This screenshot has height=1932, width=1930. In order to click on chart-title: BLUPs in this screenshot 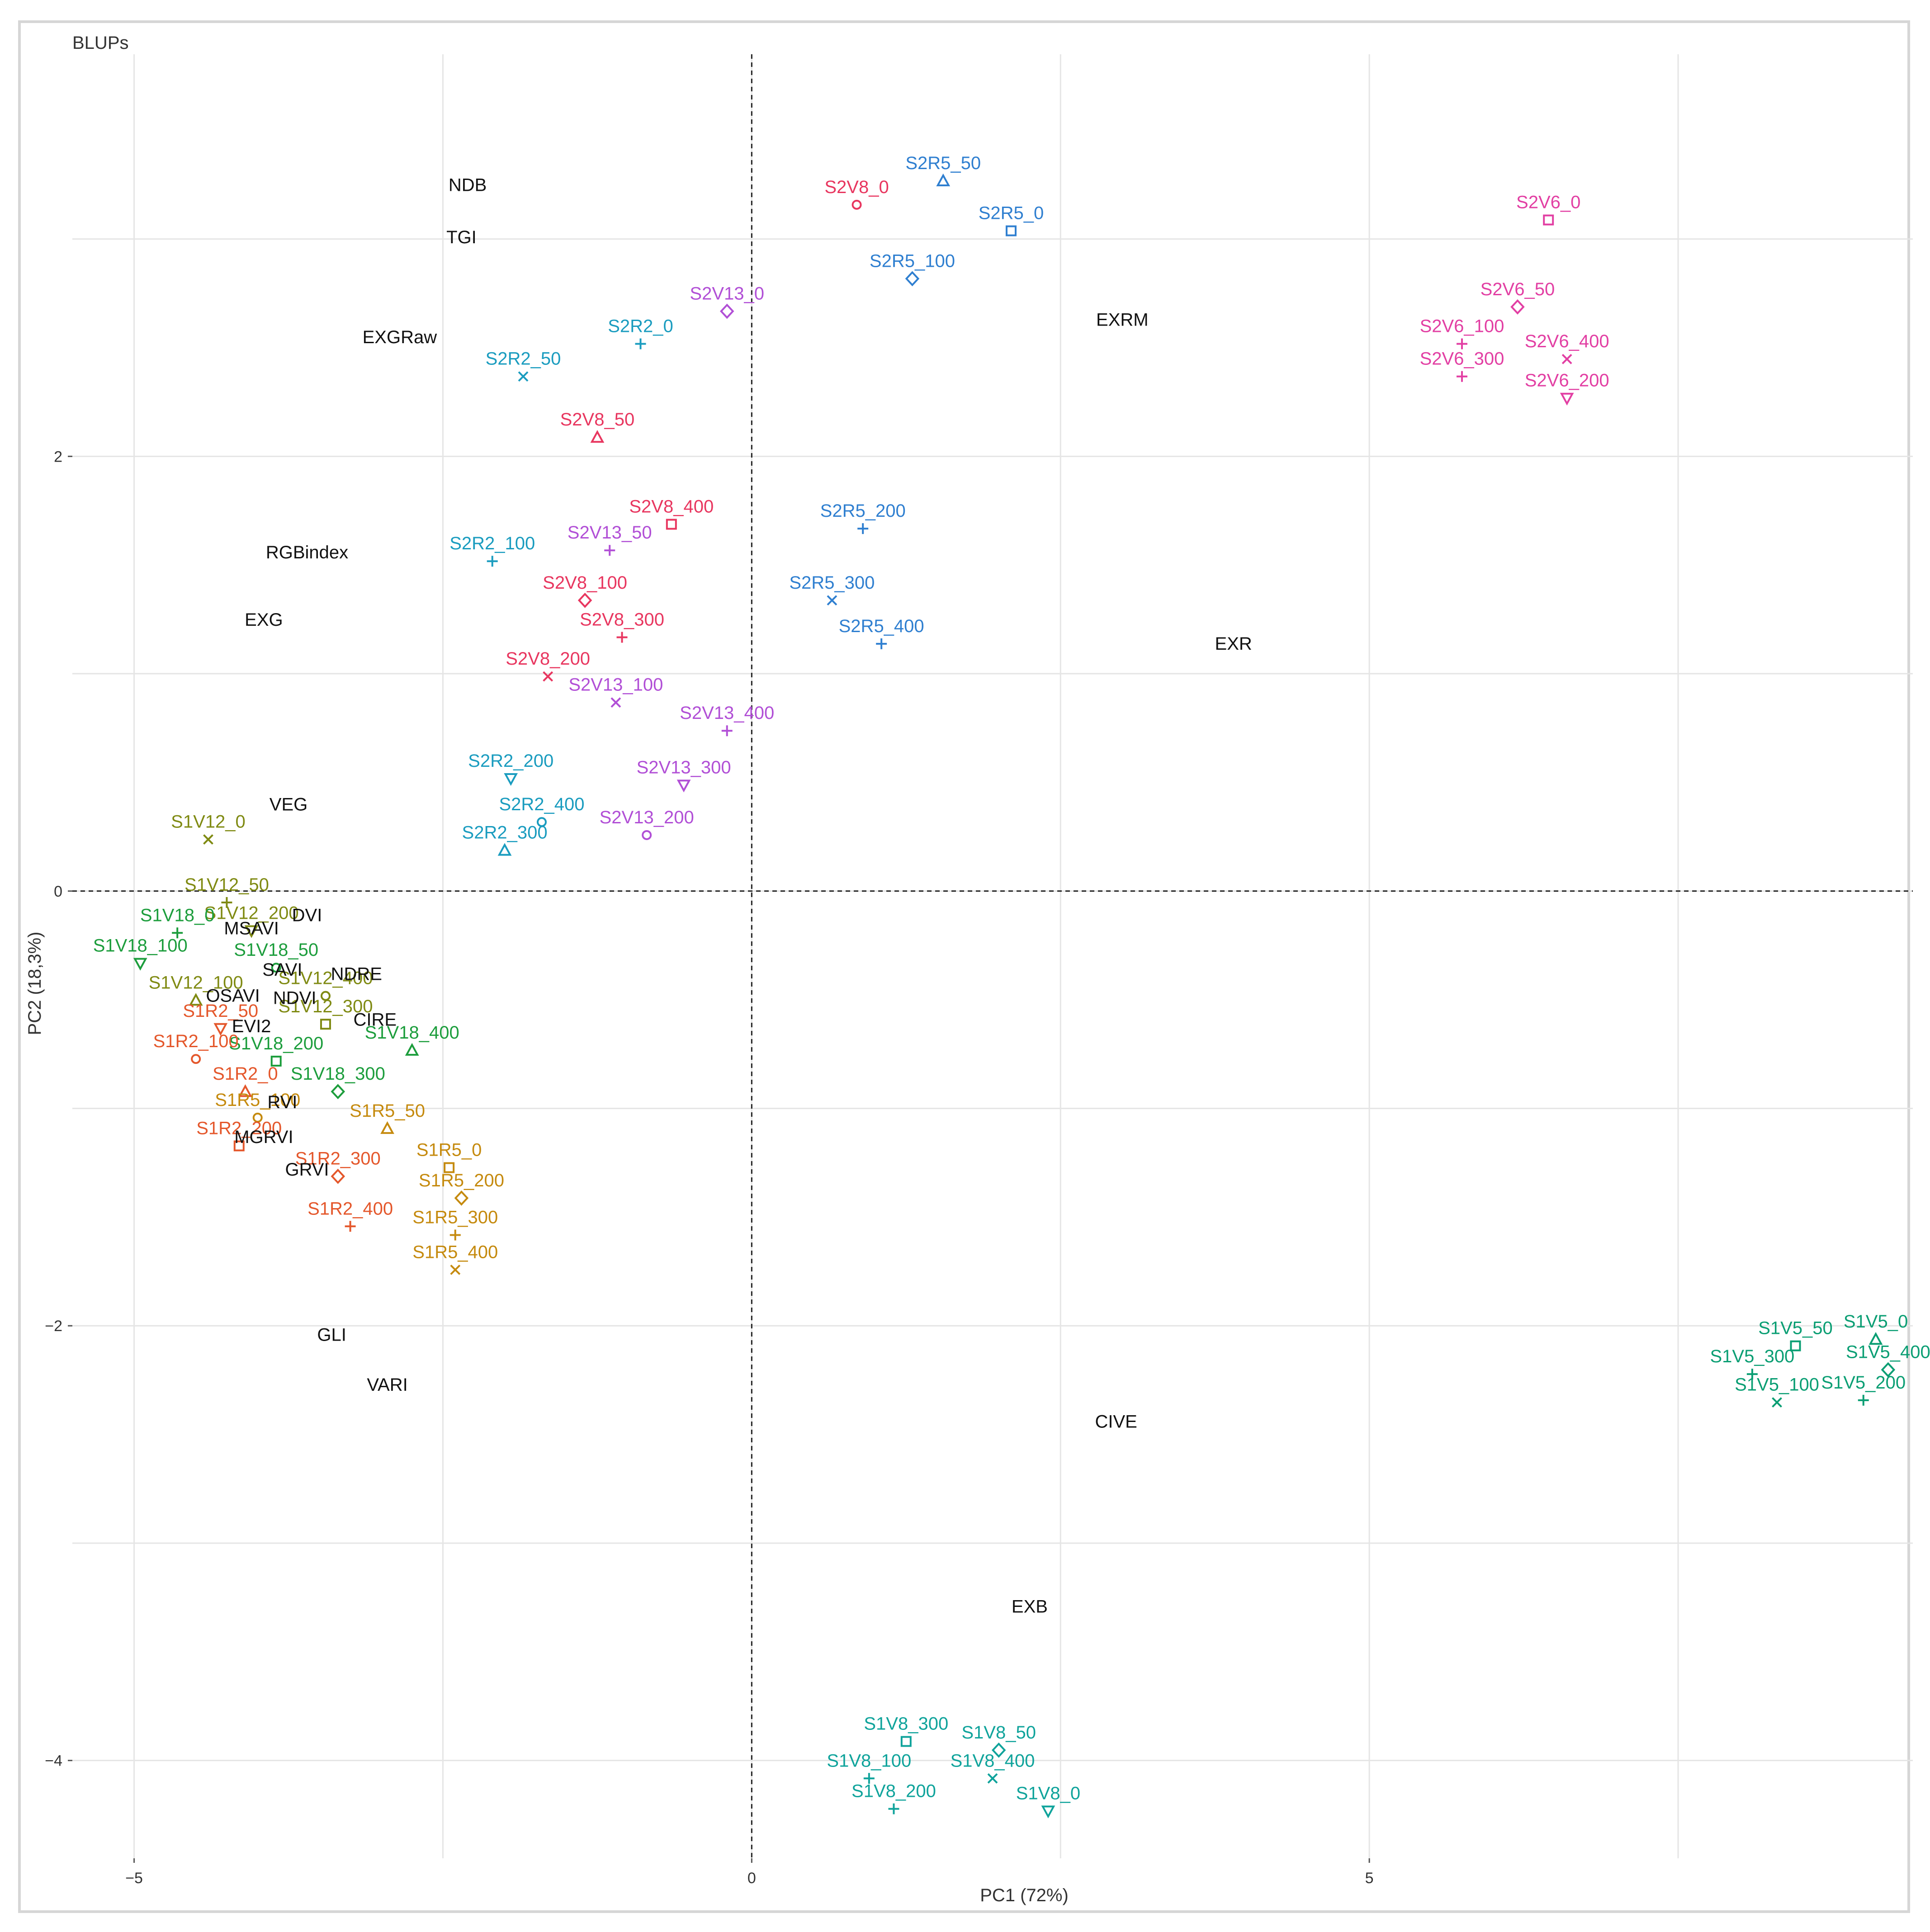, I will do `click(100, 43)`.